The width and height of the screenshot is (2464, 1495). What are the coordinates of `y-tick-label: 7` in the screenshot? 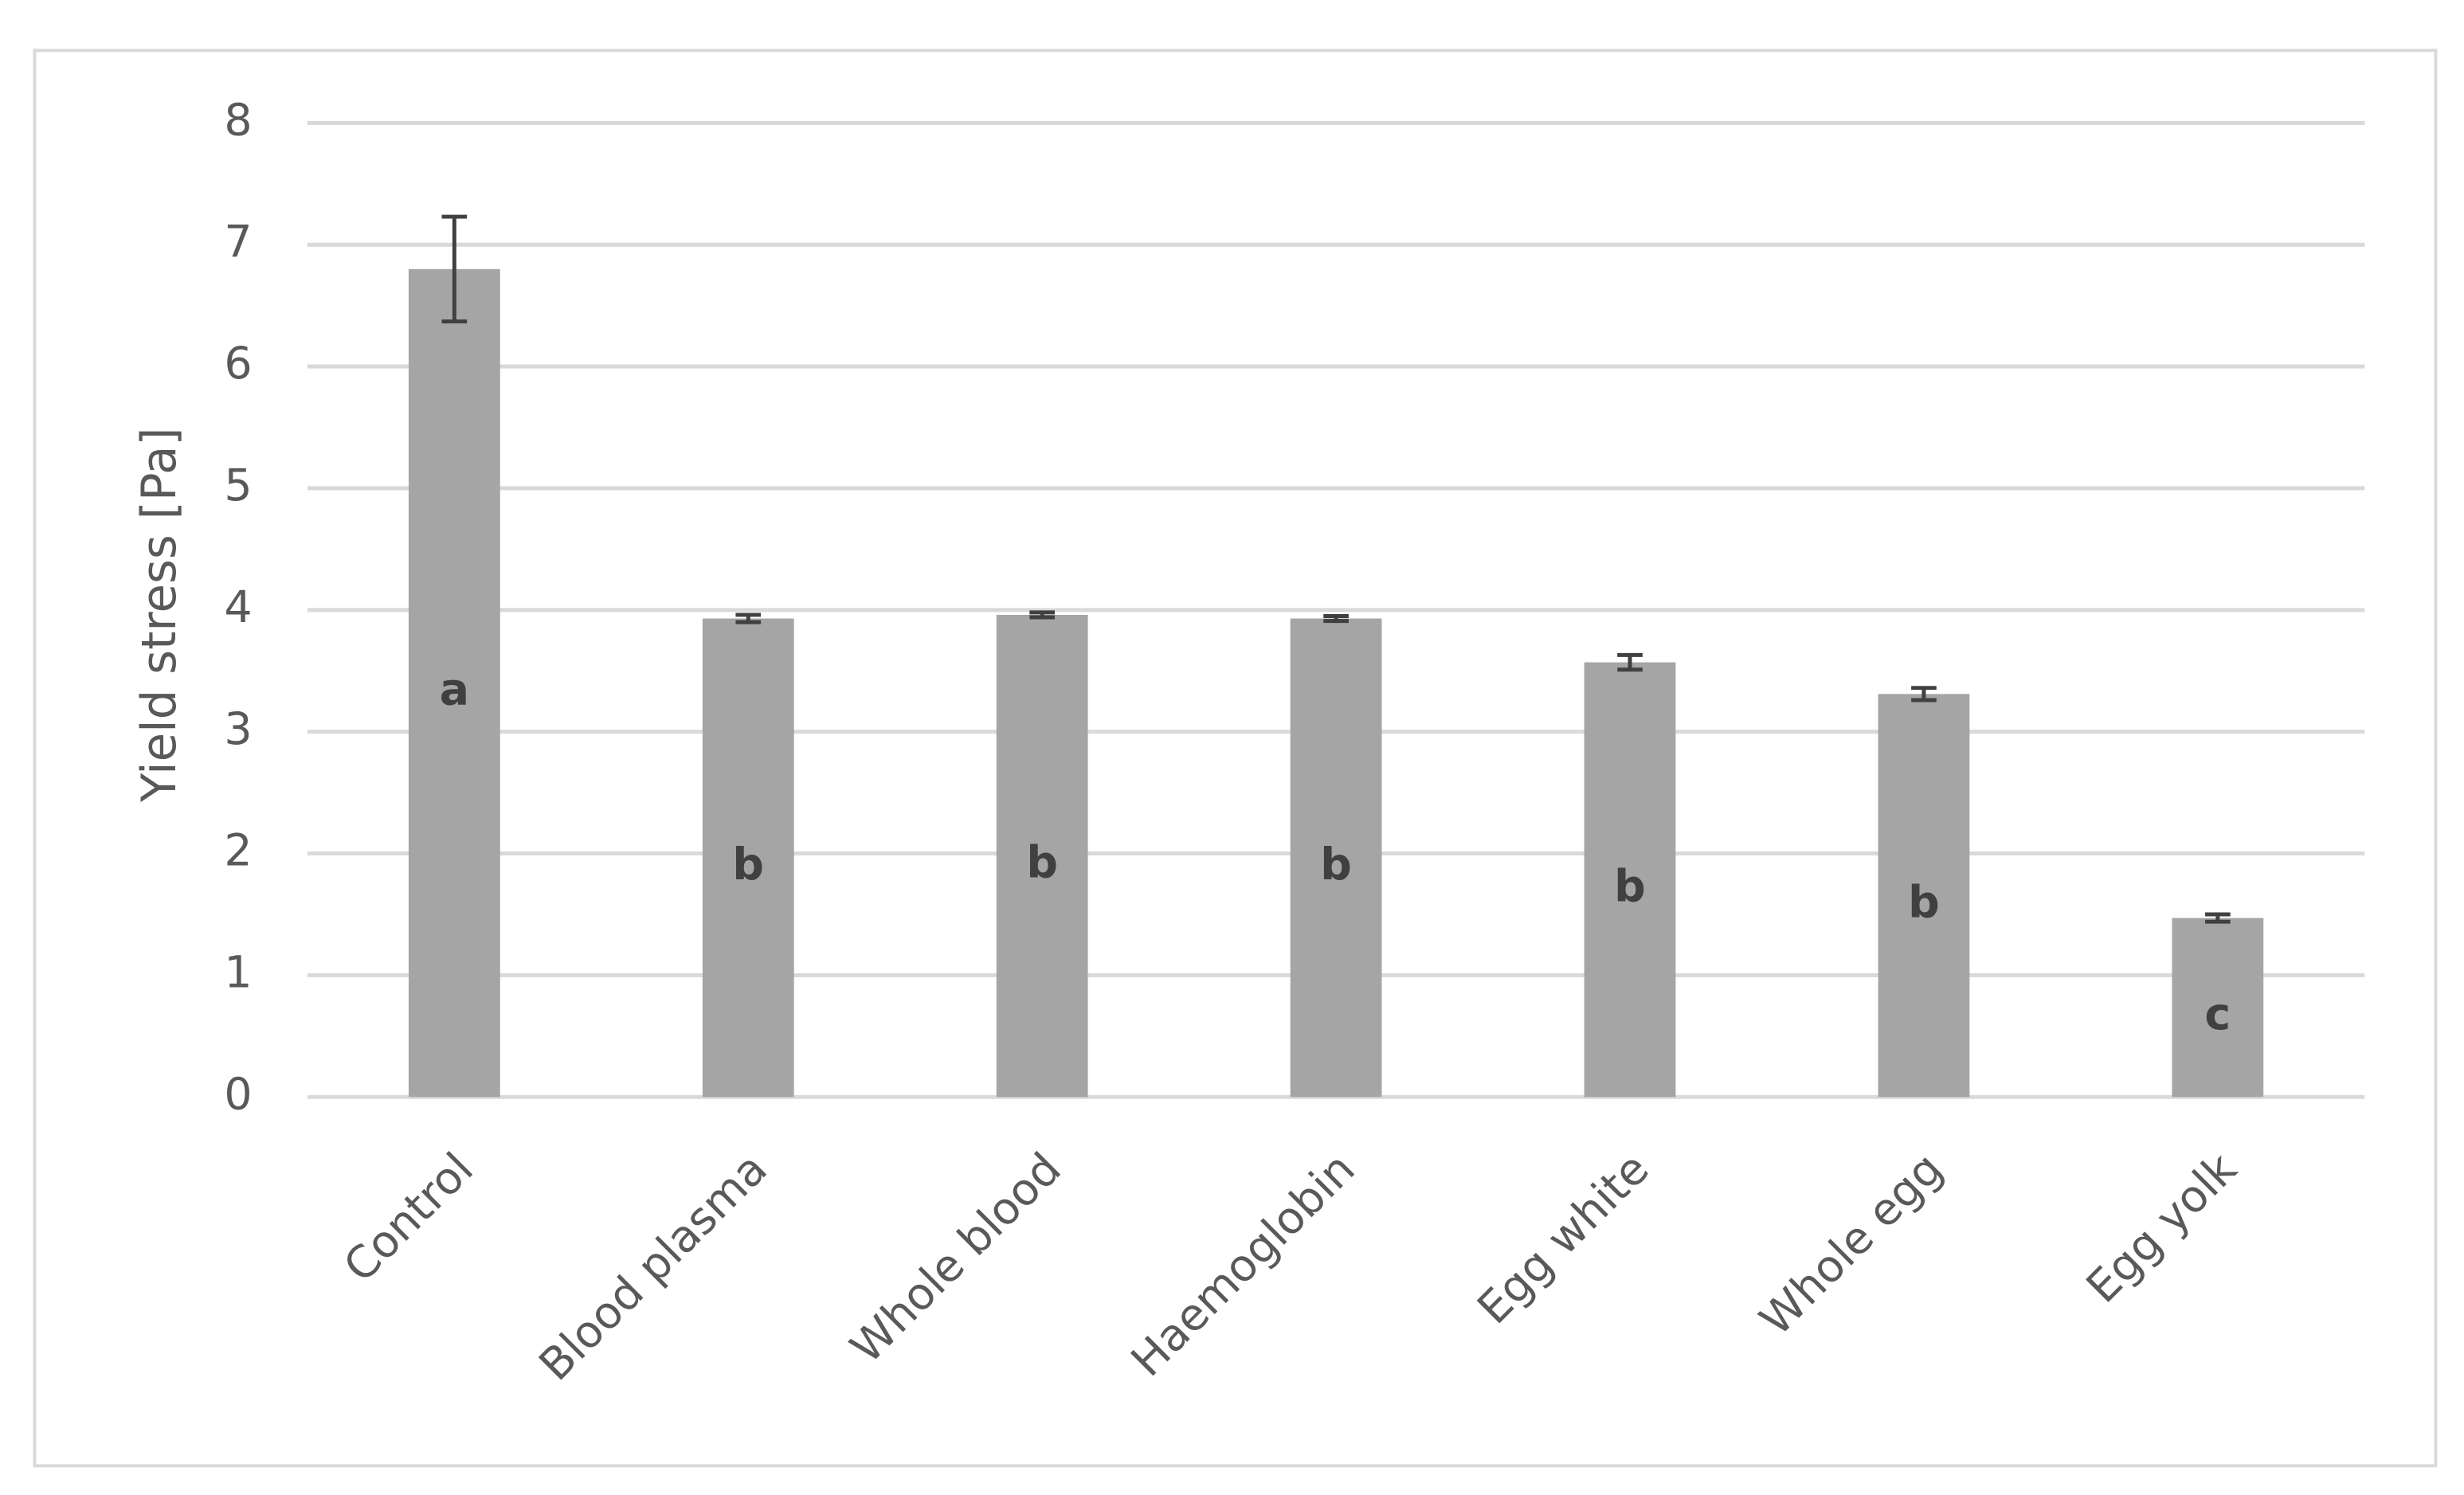 It's located at (238, 242).